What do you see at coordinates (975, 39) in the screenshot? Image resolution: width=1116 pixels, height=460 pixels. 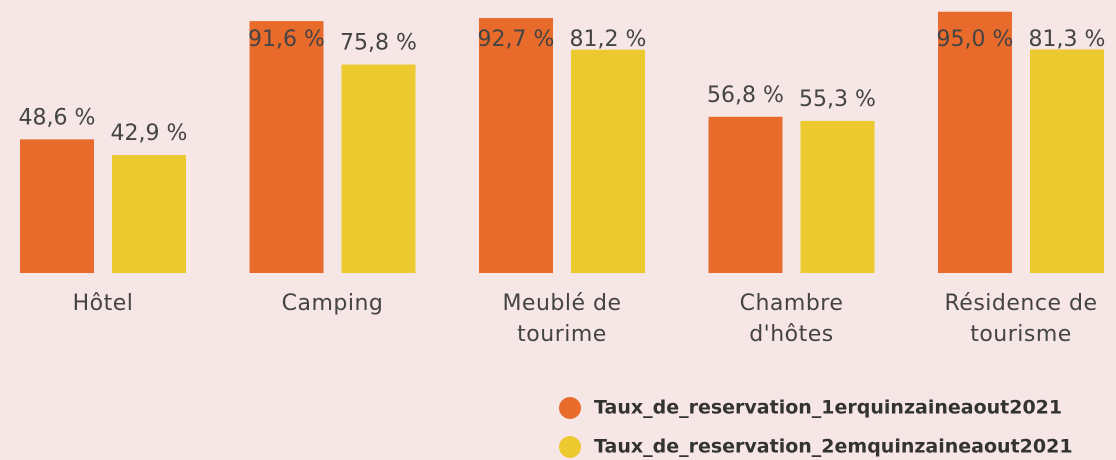 I see `data-label: 95,0 %` at bounding box center [975, 39].